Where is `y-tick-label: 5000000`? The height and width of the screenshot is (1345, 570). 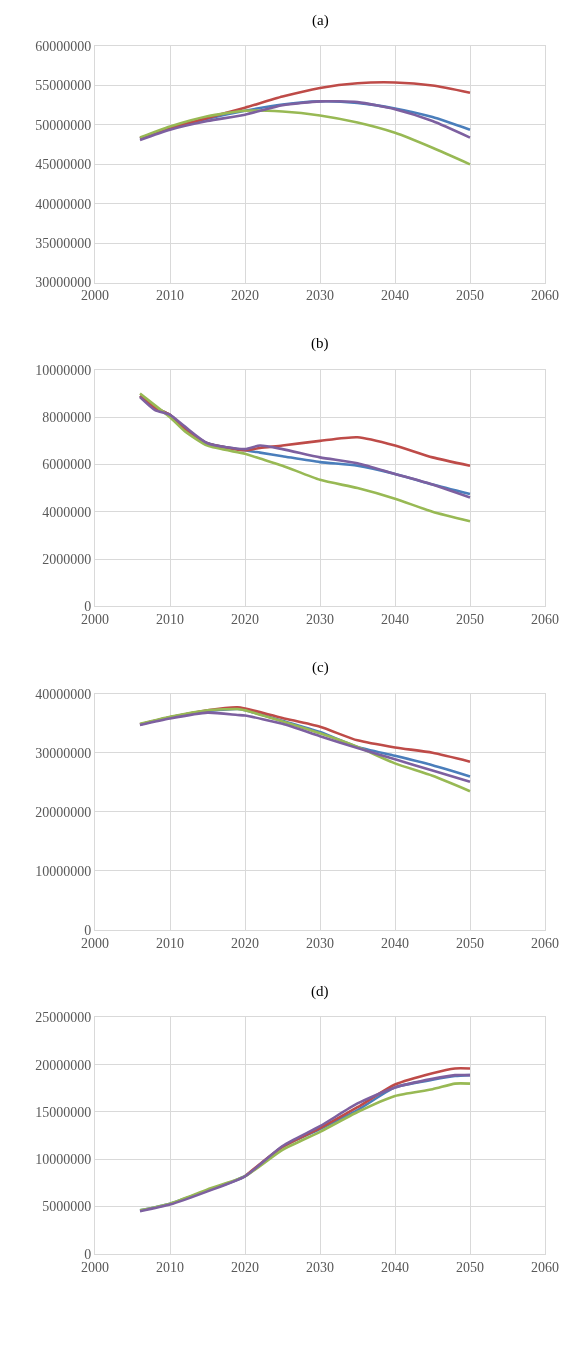
y-tick-label: 5000000 is located at coordinates (67, 1207).